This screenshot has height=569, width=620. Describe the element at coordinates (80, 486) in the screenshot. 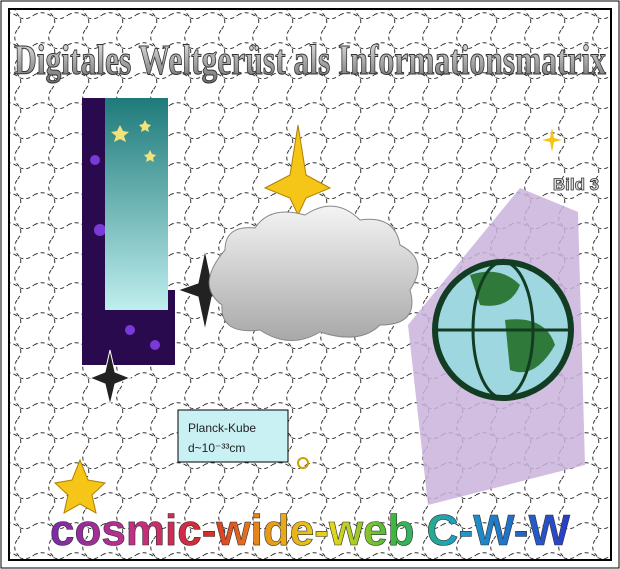

I see `gold-star` at that location.